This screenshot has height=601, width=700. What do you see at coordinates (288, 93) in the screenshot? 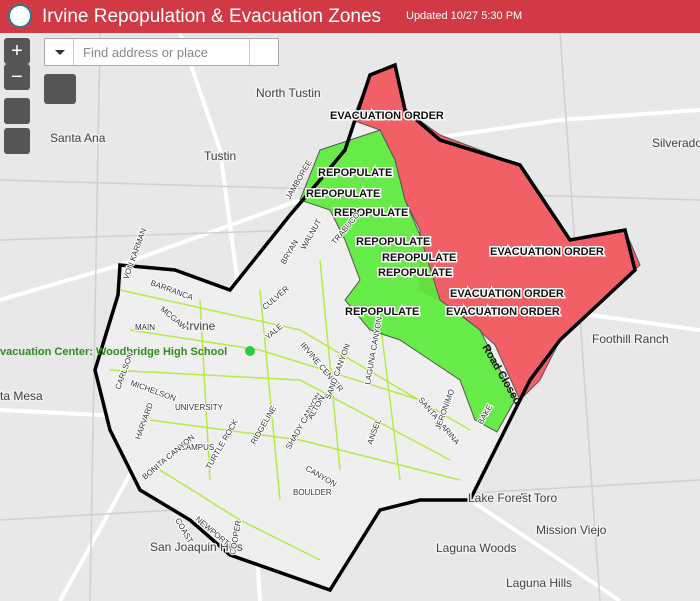
I see `place-label: North Tustin` at bounding box center [288, 93].